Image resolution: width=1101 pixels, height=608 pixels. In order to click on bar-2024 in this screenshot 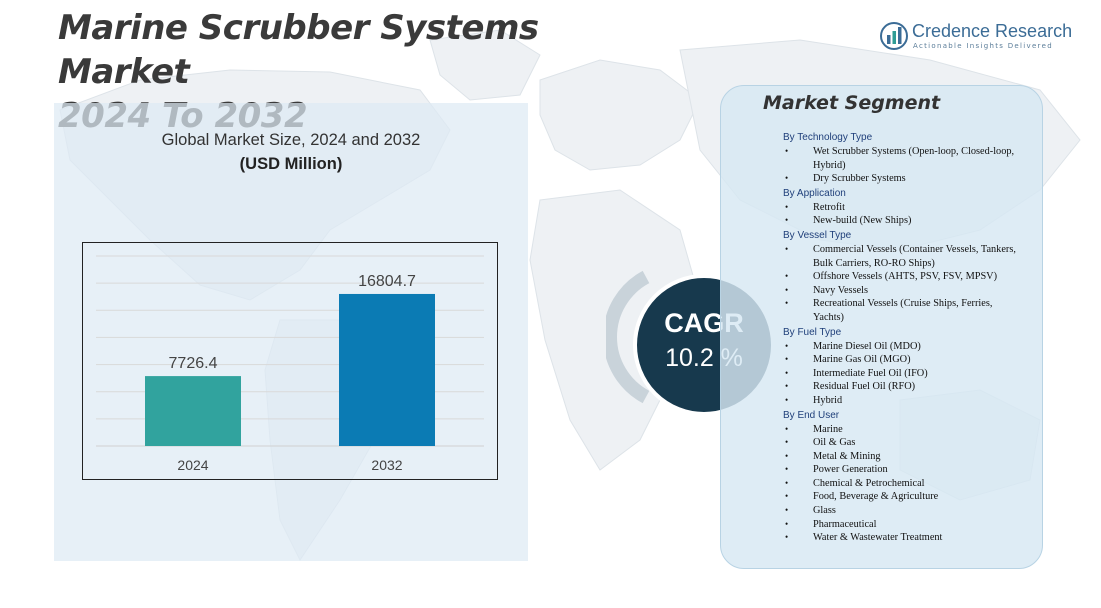, I will do `click(193, 411)`.